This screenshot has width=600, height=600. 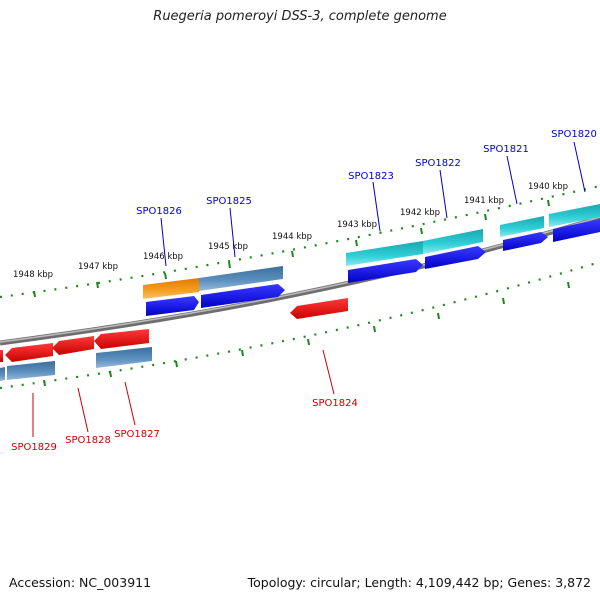 What do you see at coordinates (506, 149) in the screenshot?
I see `gene-label-spo1821: SPO1821` at bounding box center [506, 149].